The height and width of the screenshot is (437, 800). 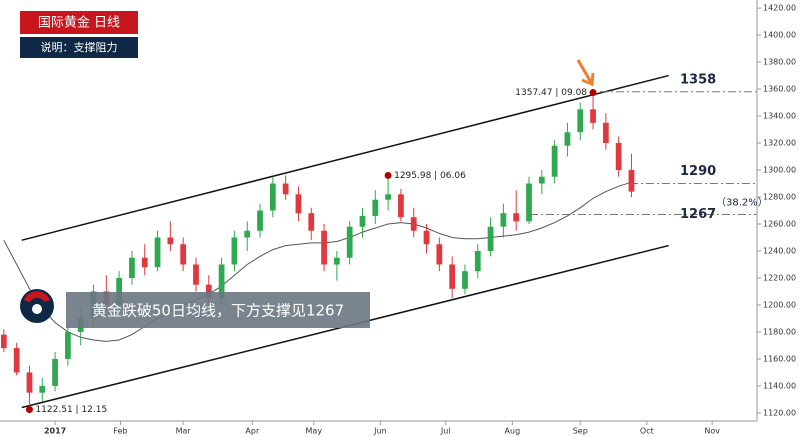 I want to click on annotation-label: 1295.98 | 06.06, so click(x=430, y=176).